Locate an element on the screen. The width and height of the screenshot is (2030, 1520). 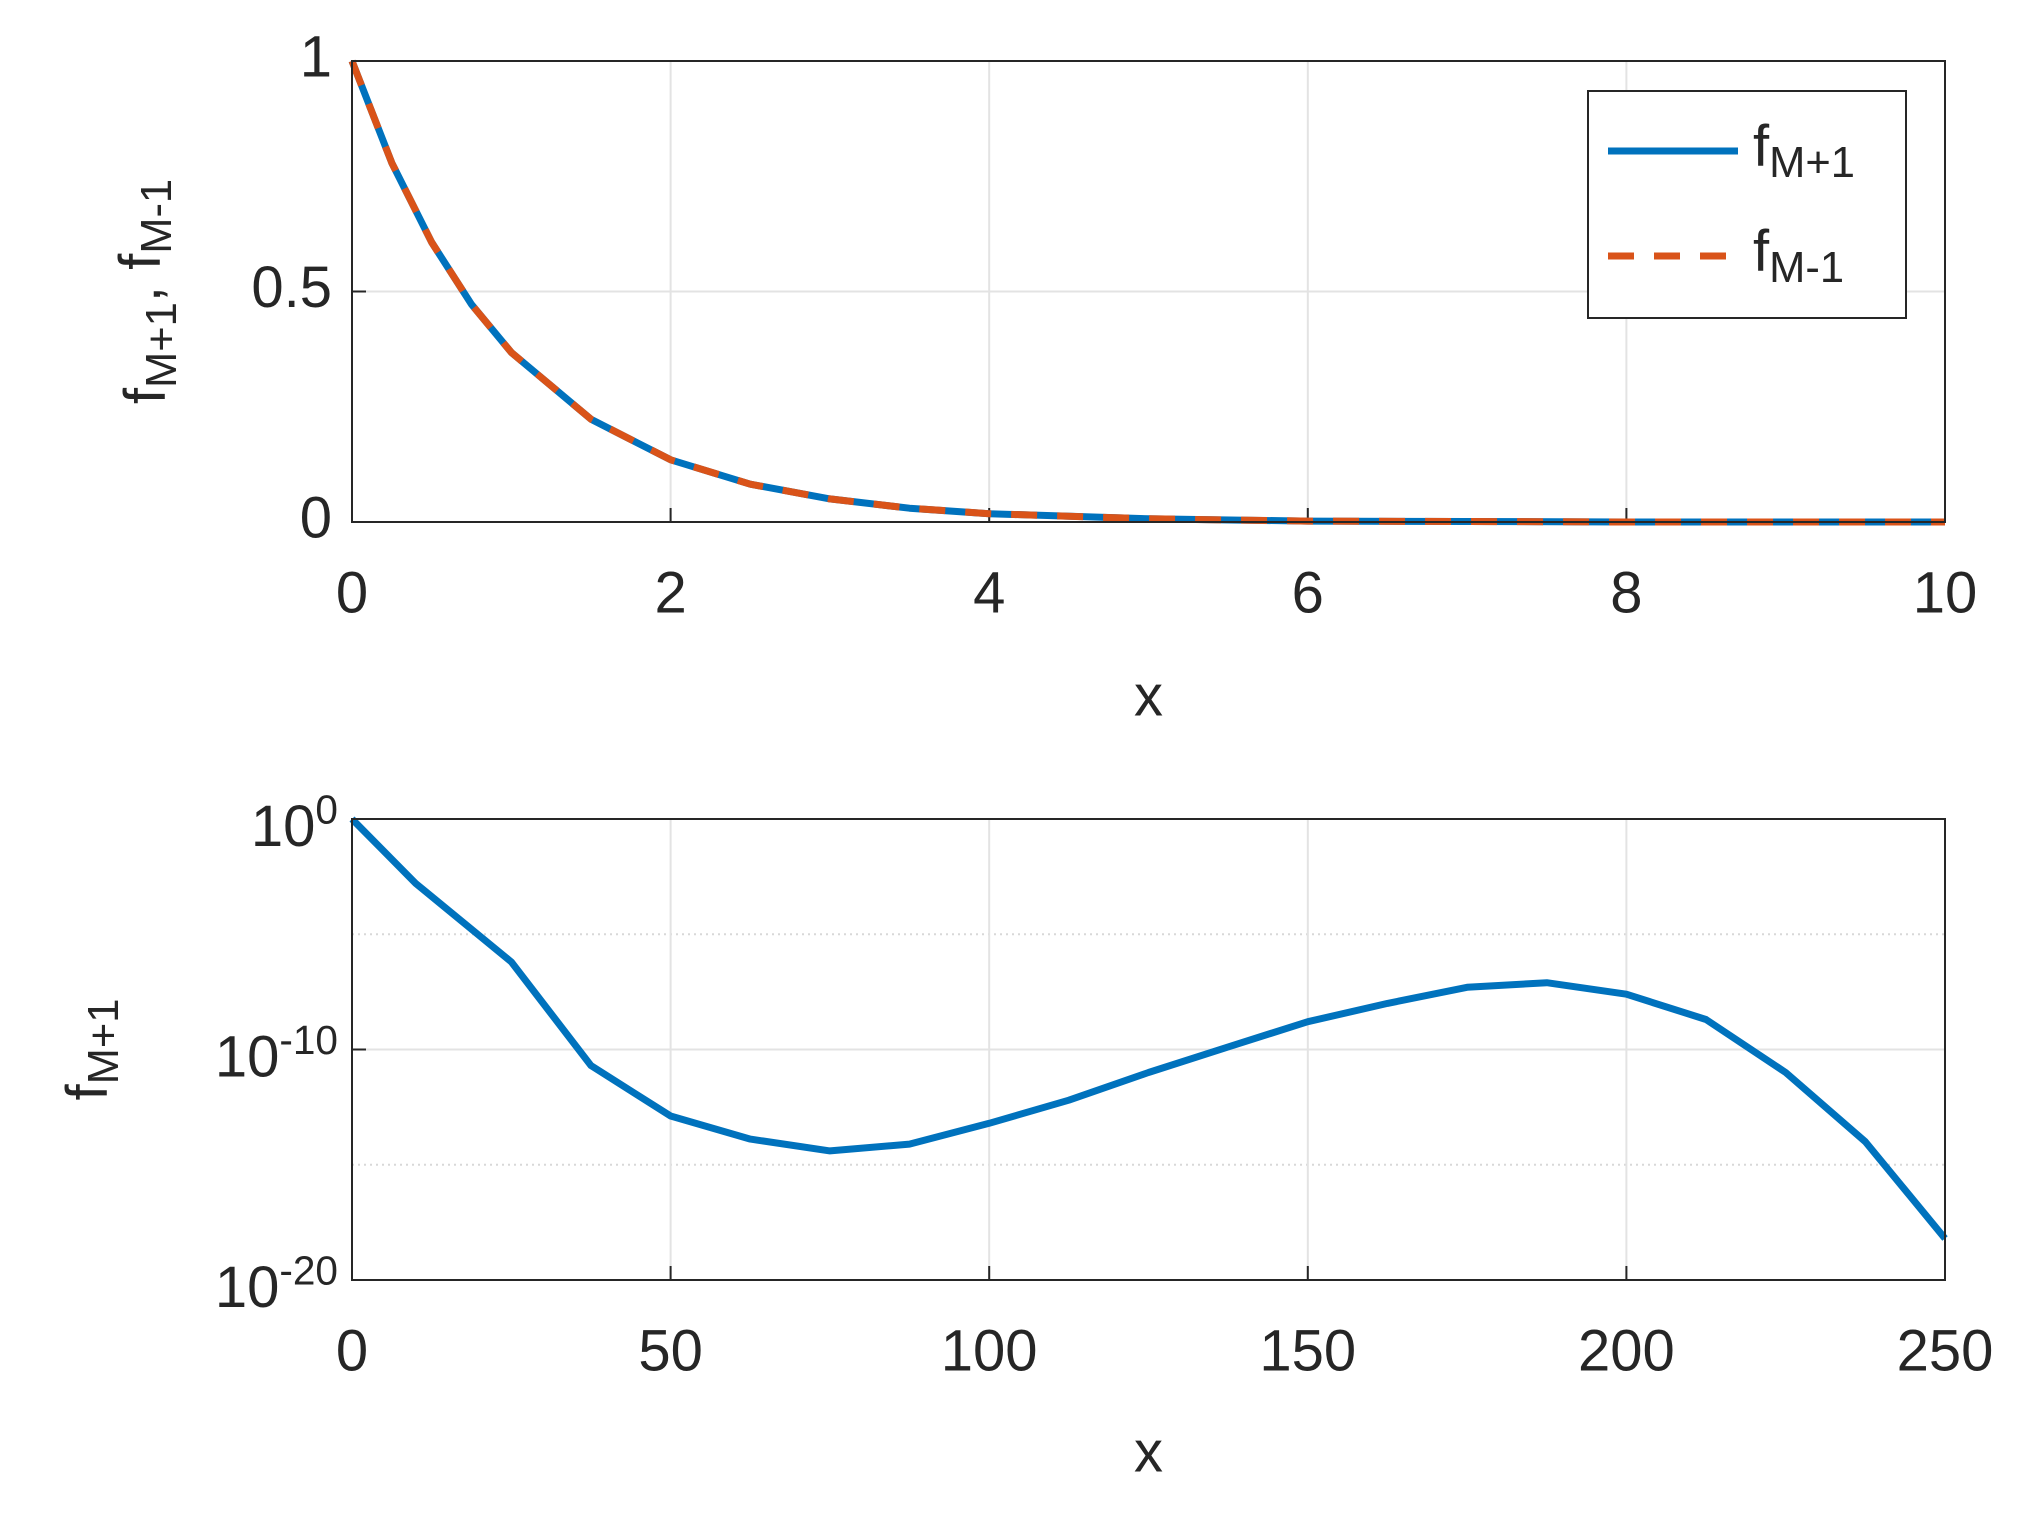
legend: fM+1 fM-1 is located at coordinates (1747, 204).